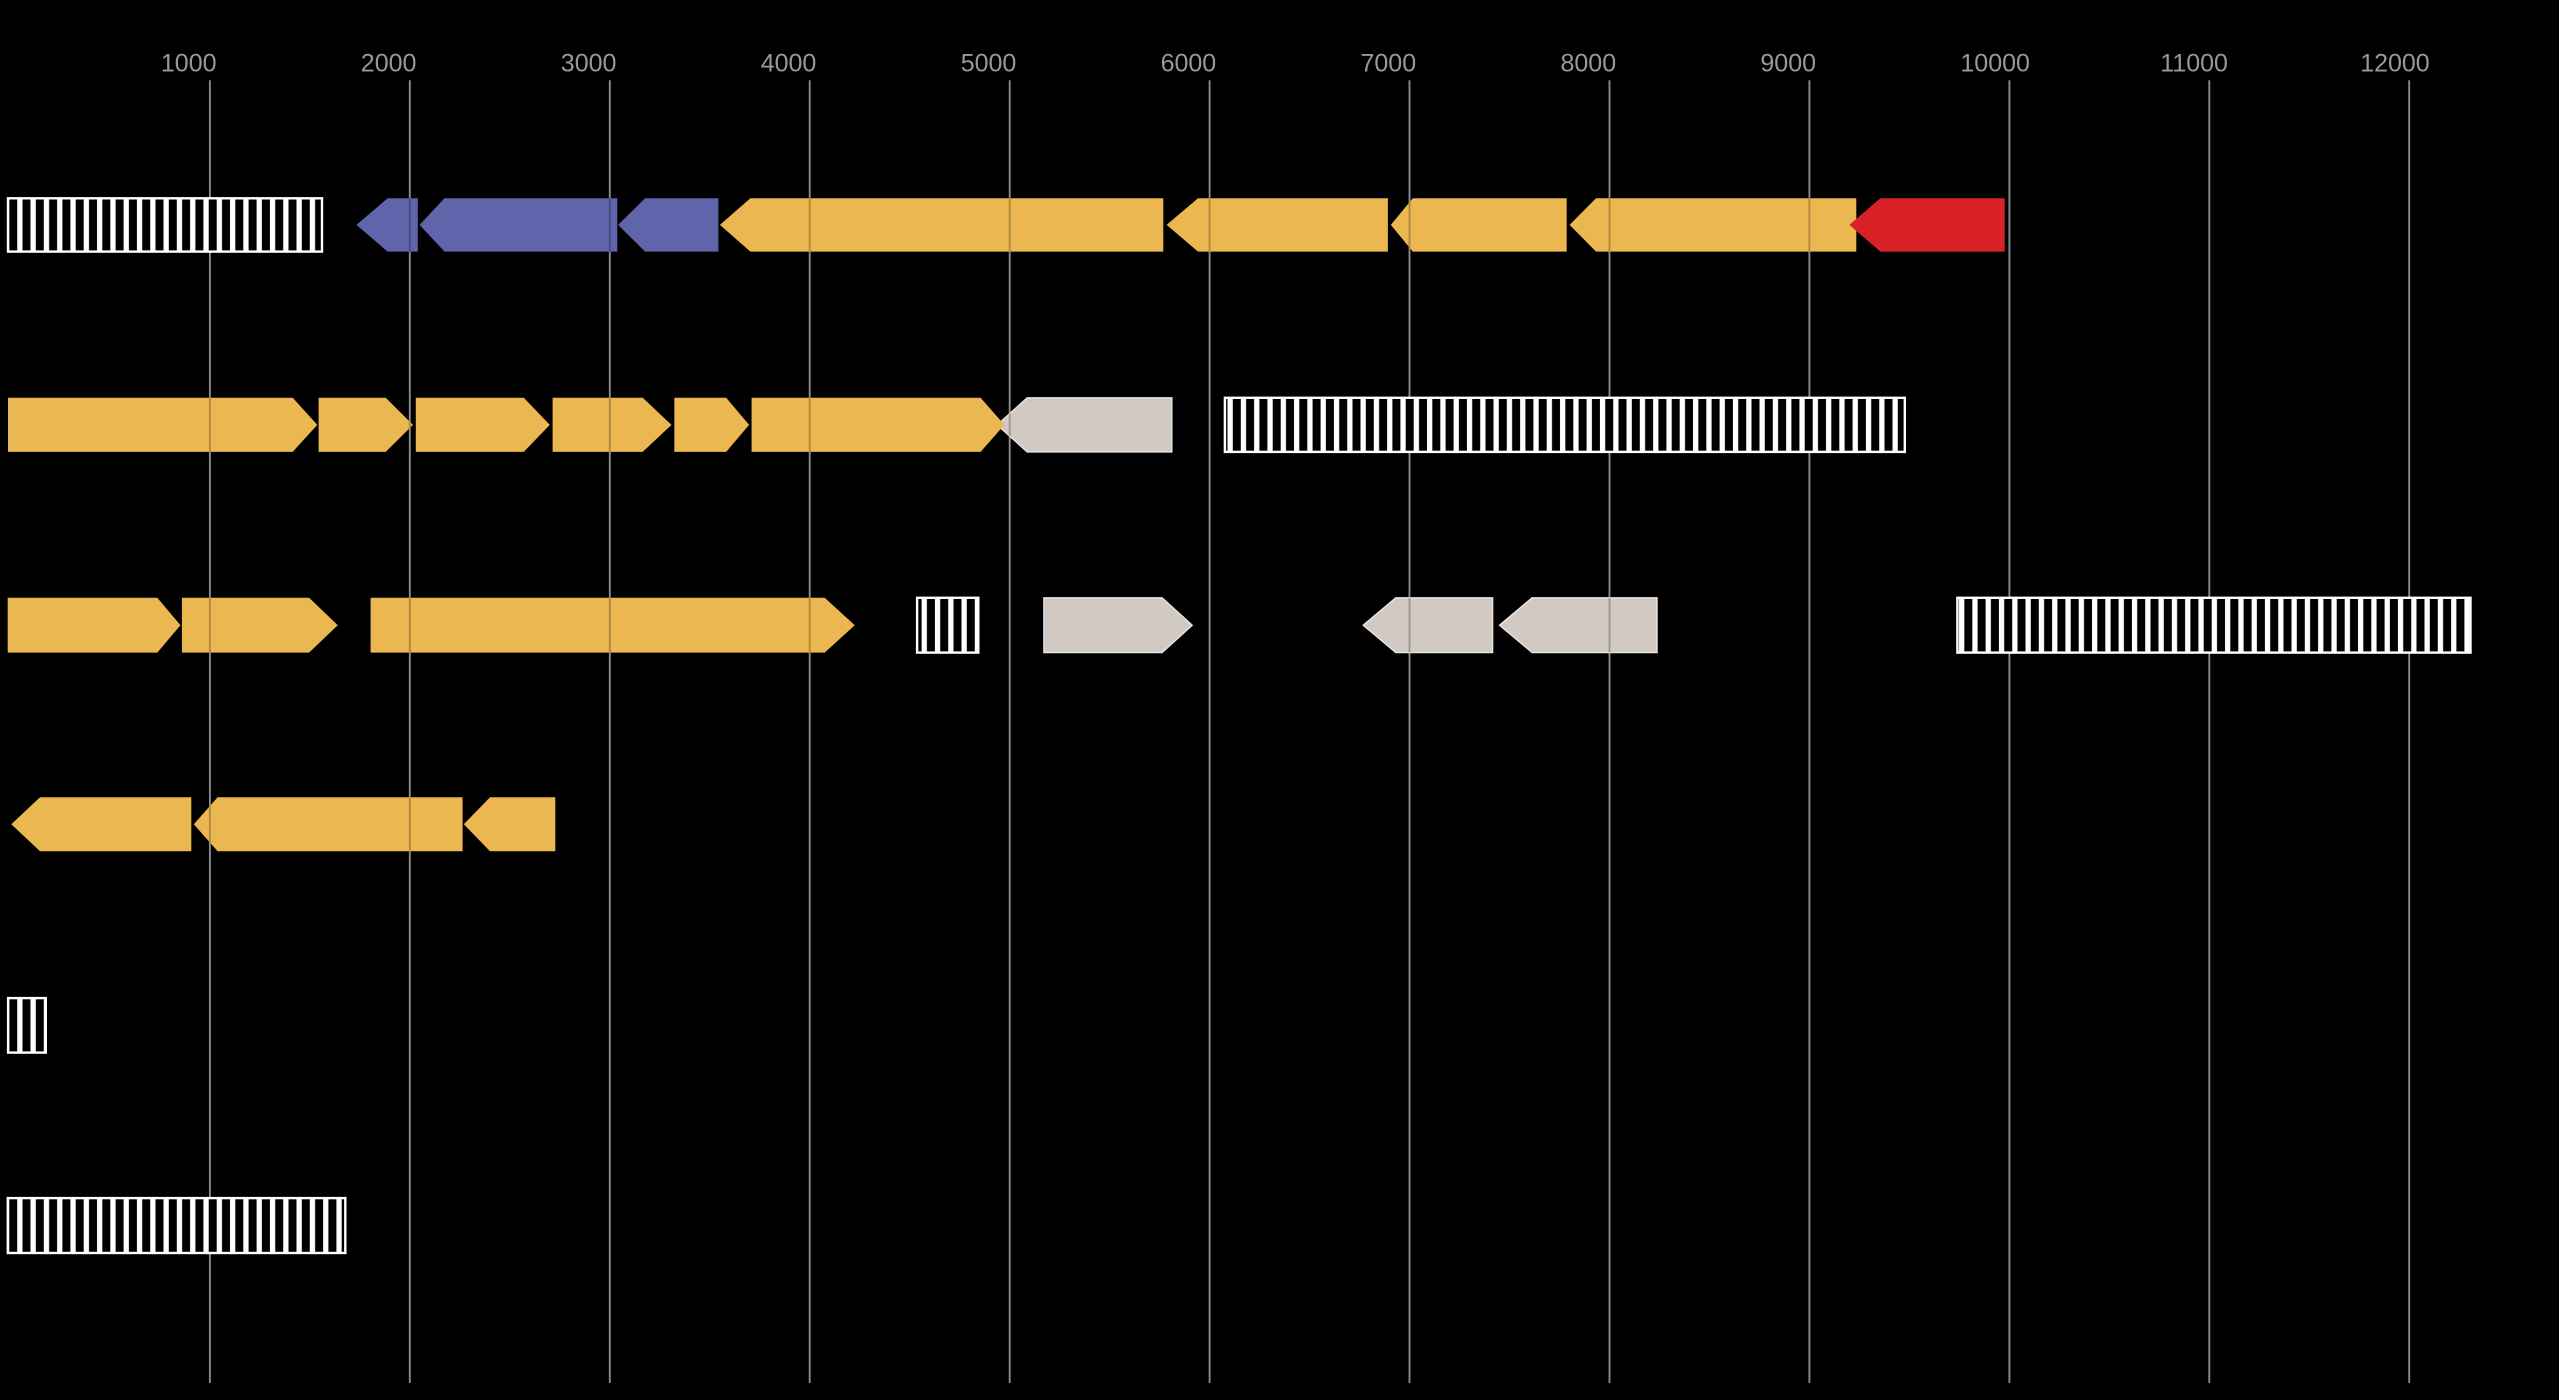  I want to click on svg-text: 1000, so click(189, 64).